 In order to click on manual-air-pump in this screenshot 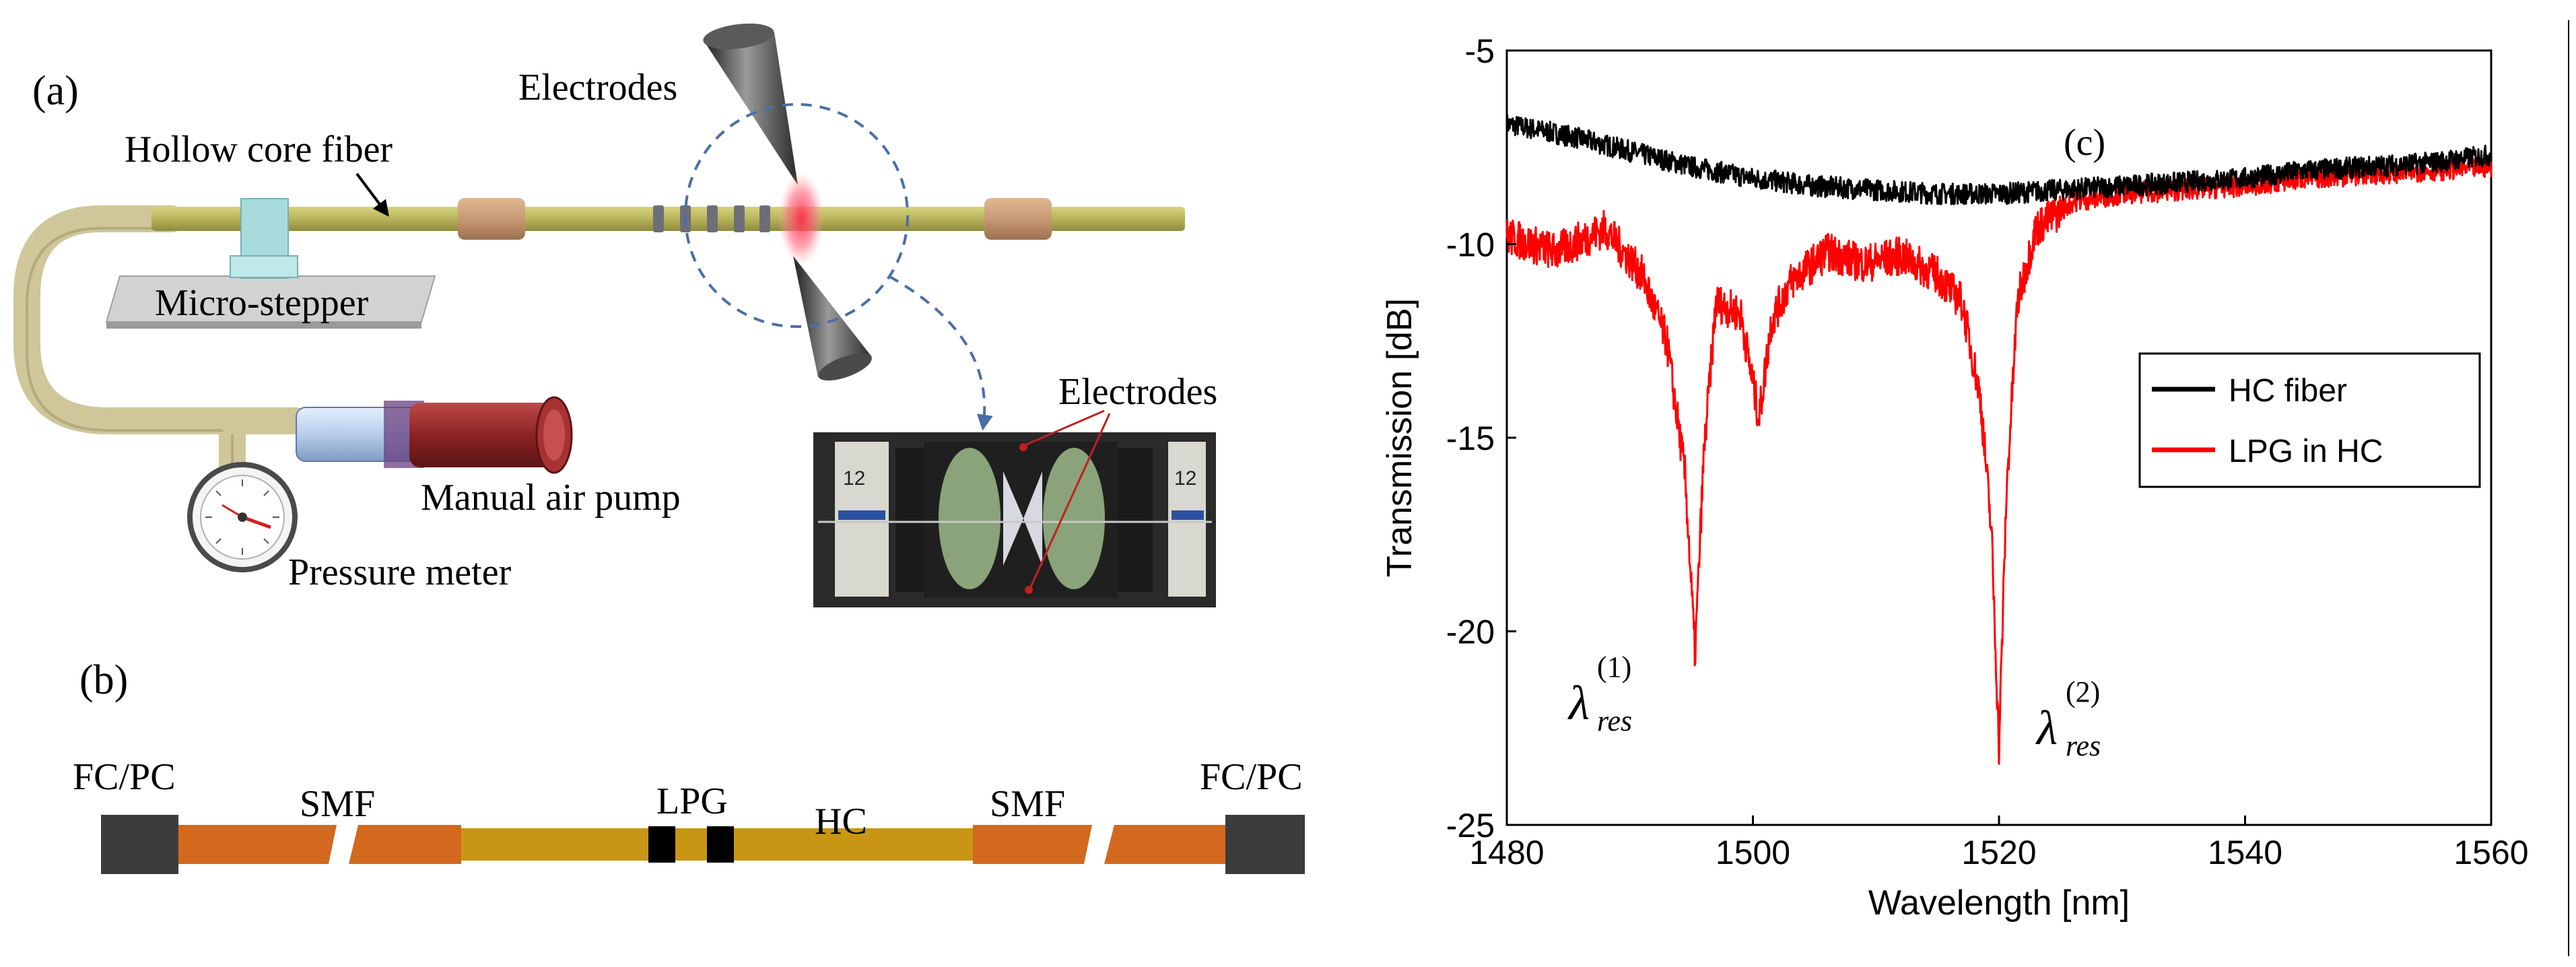, I will do `click(435, 435)`.